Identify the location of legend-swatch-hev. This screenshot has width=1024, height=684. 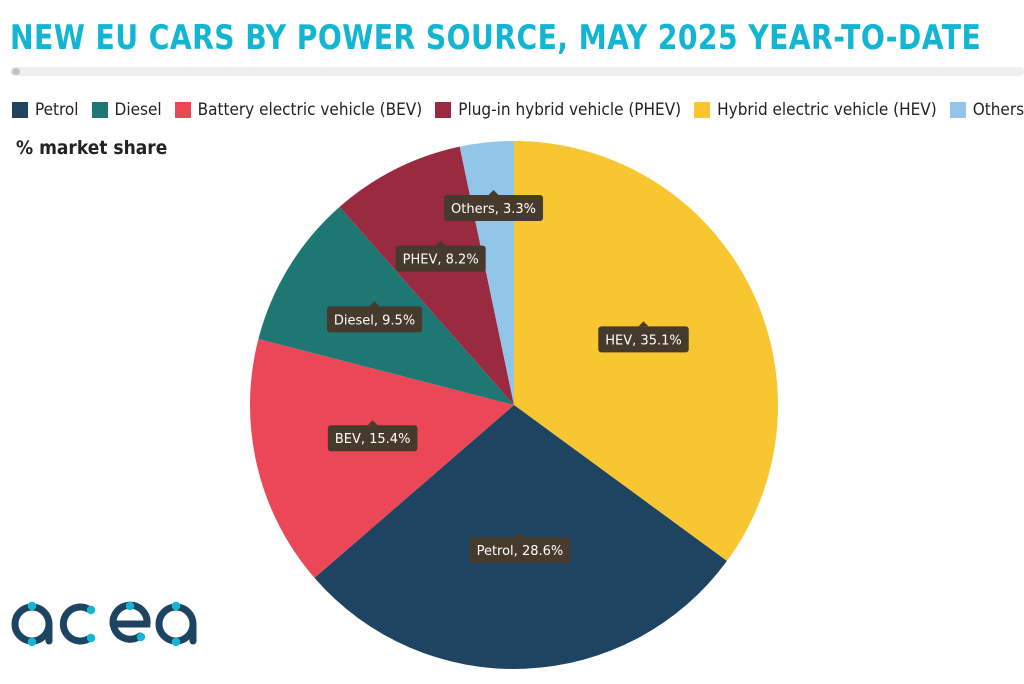
(702, 110).